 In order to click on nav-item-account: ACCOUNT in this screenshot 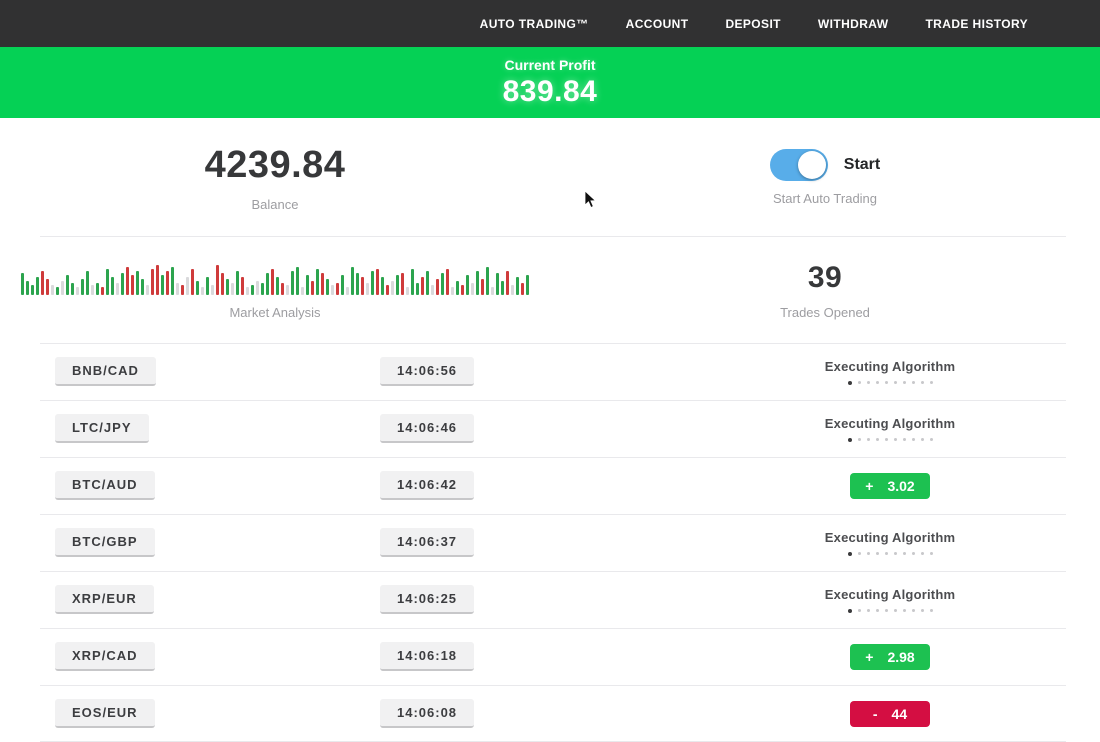, I will do `click(657, 23)`.